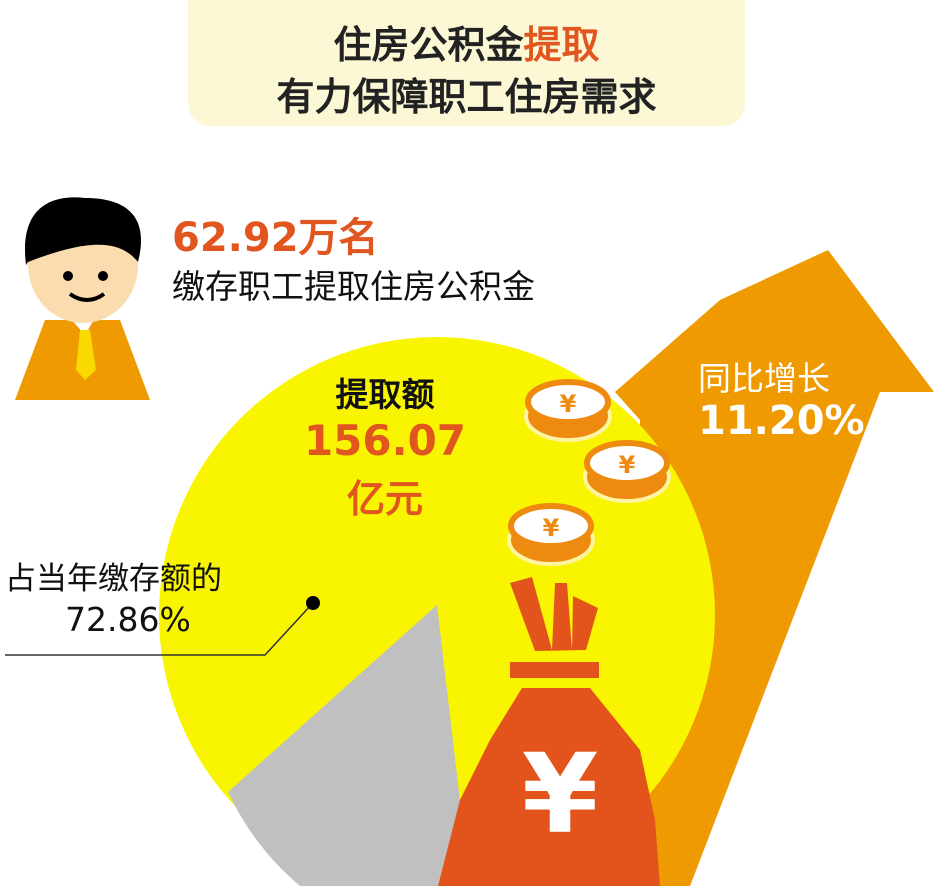 The height and width of the screenshot is (886, 934). What do you see at coordinates (349, 745) in the screenshot?
I see `pie-remaining-share` at bounding box center [349, 745].